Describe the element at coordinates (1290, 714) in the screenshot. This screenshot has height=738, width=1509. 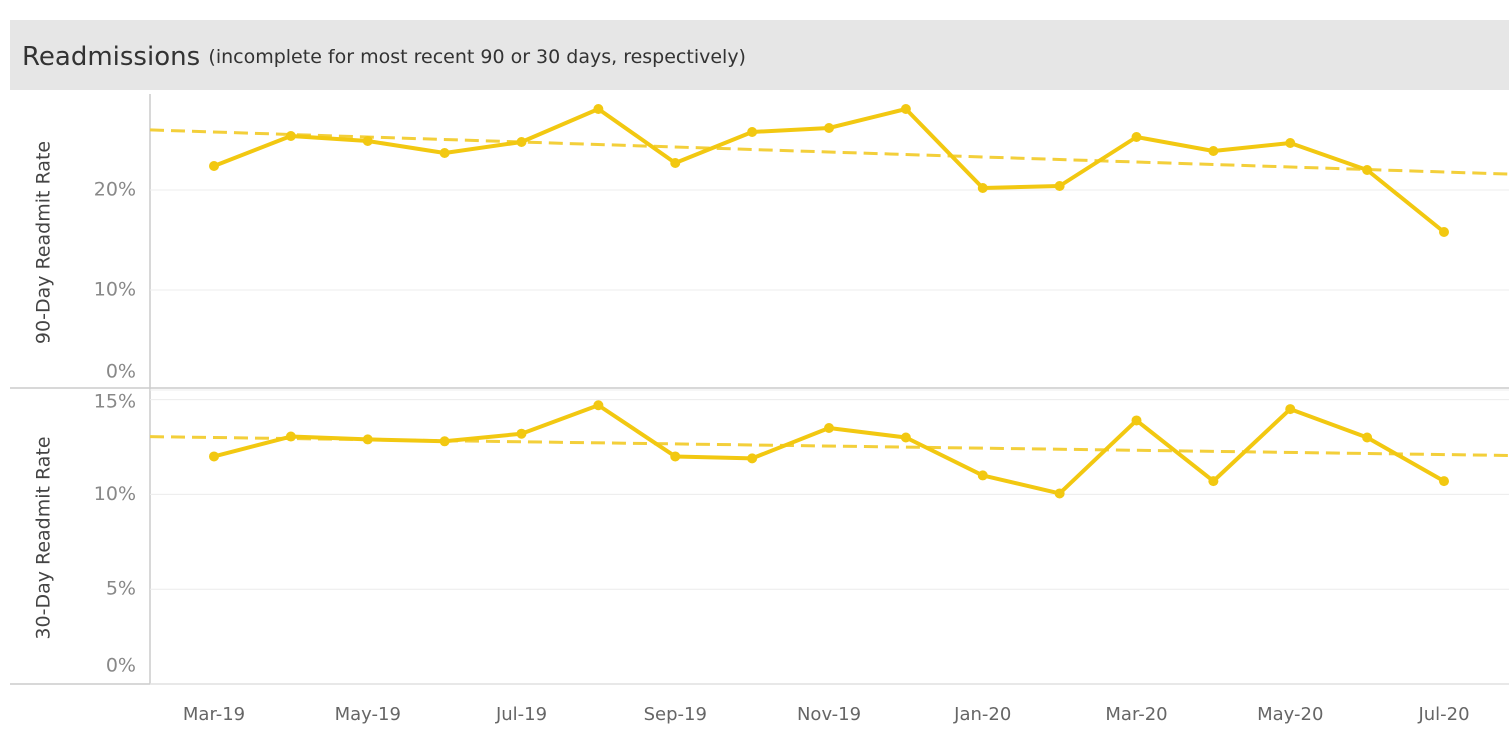
I see `x-tick-label: May-20` at that location.